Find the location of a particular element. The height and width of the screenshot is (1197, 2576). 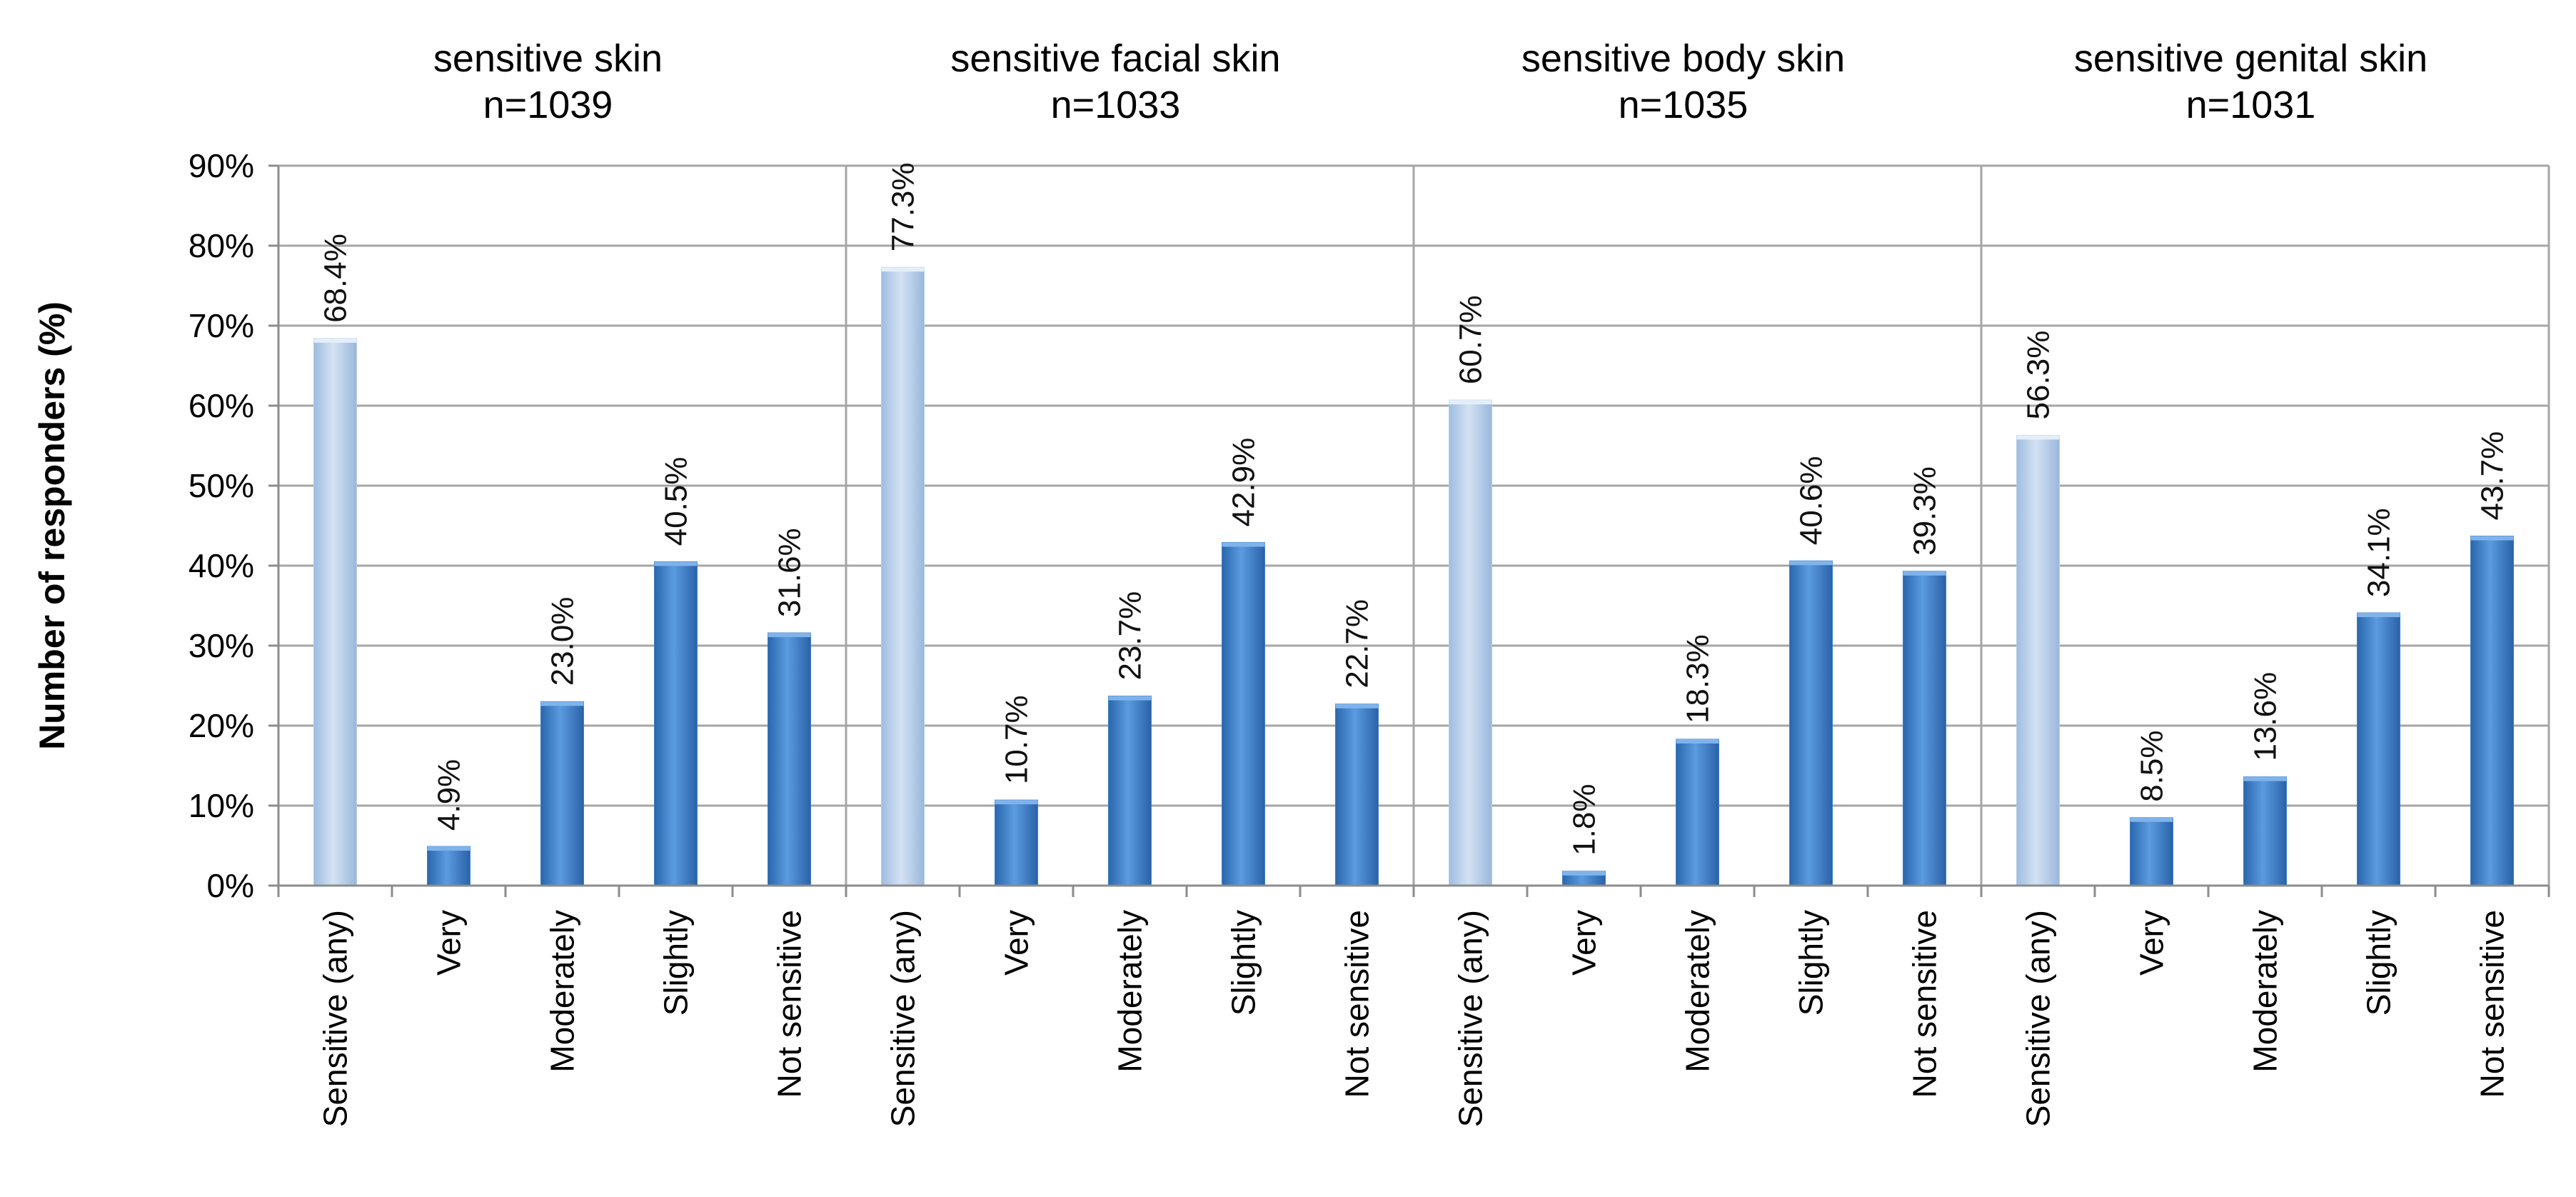

data-label: 68.4% is located at coordinates (336, 278).